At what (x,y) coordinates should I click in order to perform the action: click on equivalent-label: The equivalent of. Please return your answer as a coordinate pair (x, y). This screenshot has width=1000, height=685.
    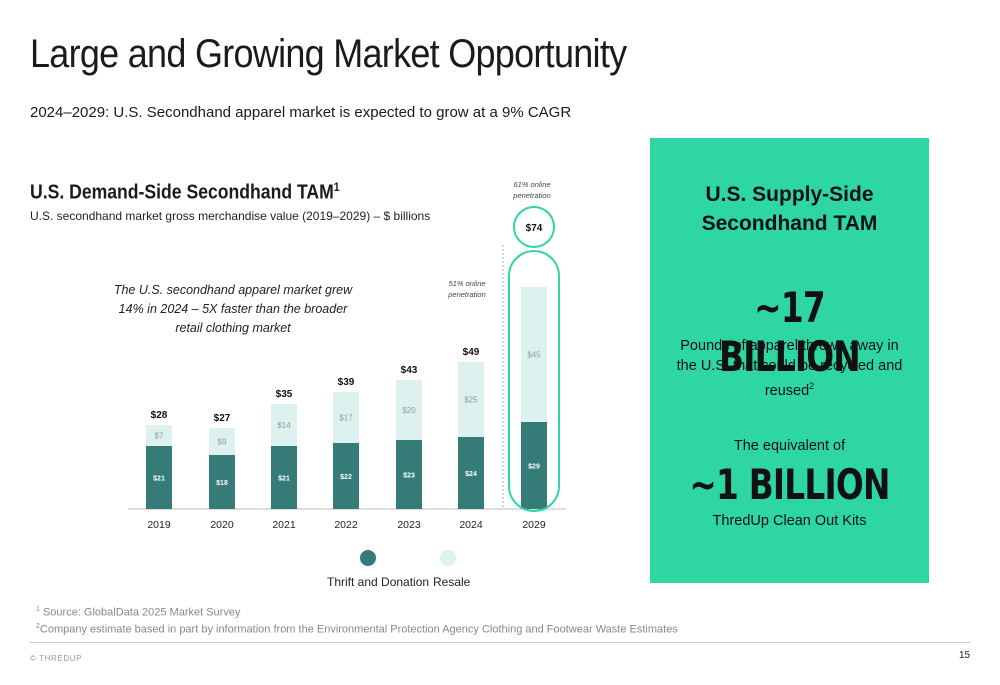
    Looking at the image, I should click on (789, 446).